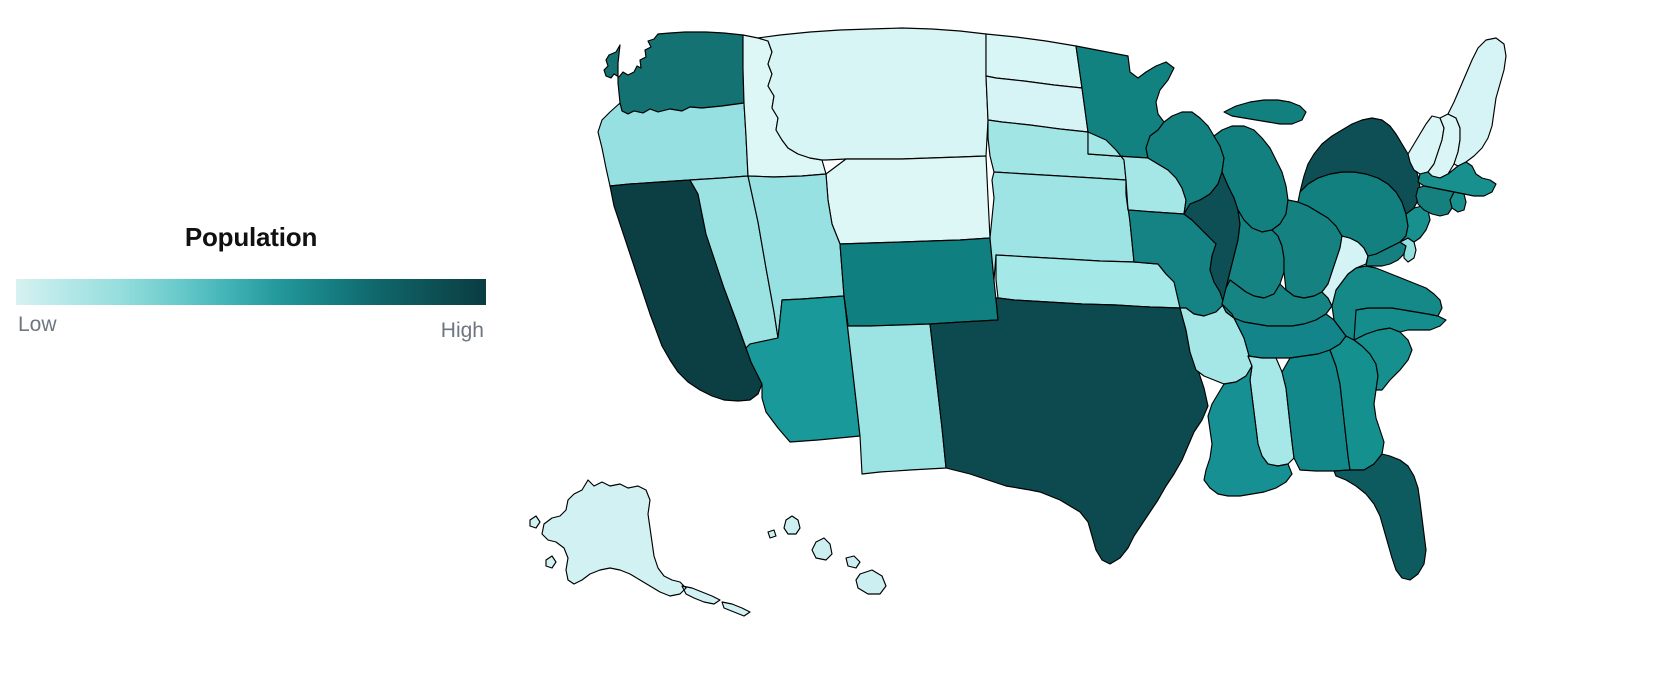 The image size is (1672, 694). Describe the element at coordinates (1385, 303) in the screenshot. I see `state-virginia` at that location.